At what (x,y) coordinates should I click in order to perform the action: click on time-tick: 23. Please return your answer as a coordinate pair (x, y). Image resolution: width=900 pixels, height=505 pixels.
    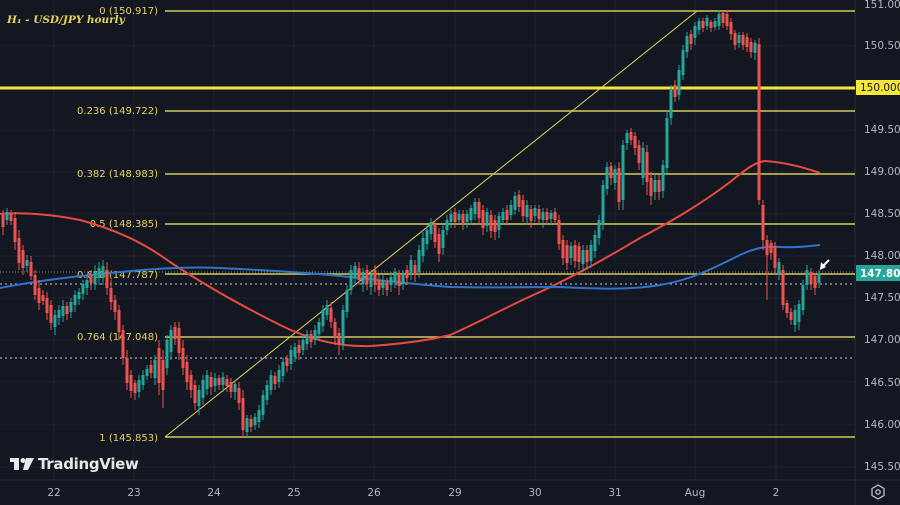
    Looking at the image, I should click on (133, 493).